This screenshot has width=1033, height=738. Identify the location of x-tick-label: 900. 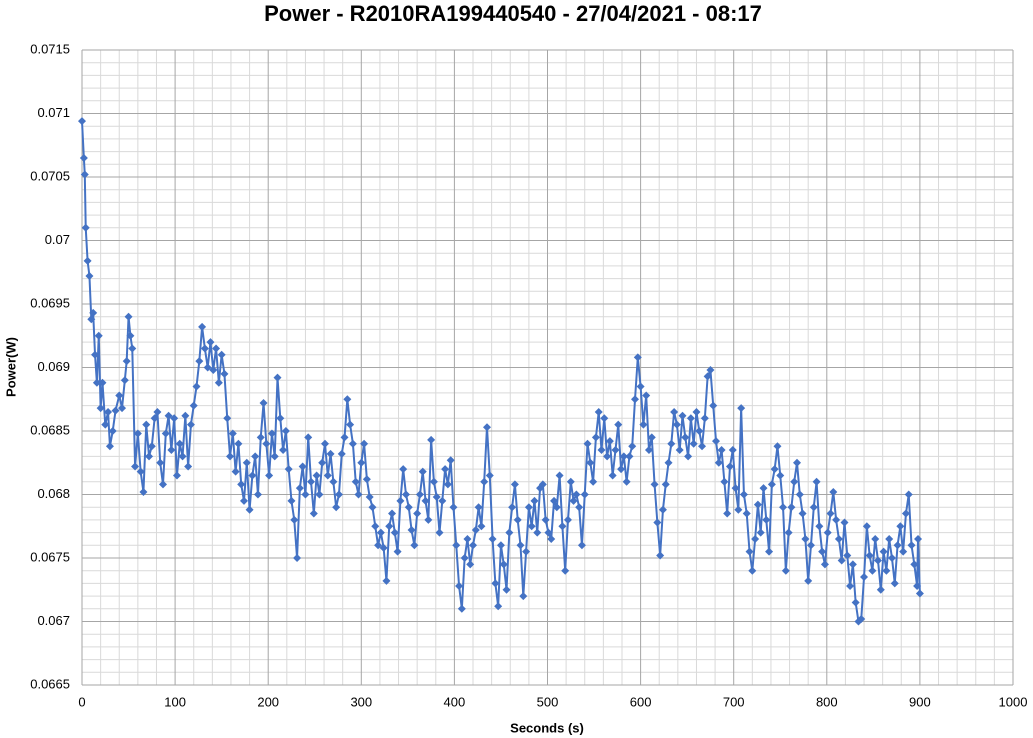
(920, 701).